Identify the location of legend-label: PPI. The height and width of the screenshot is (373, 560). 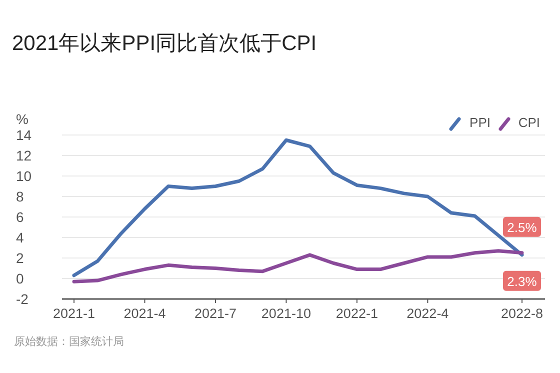
(480, 122).